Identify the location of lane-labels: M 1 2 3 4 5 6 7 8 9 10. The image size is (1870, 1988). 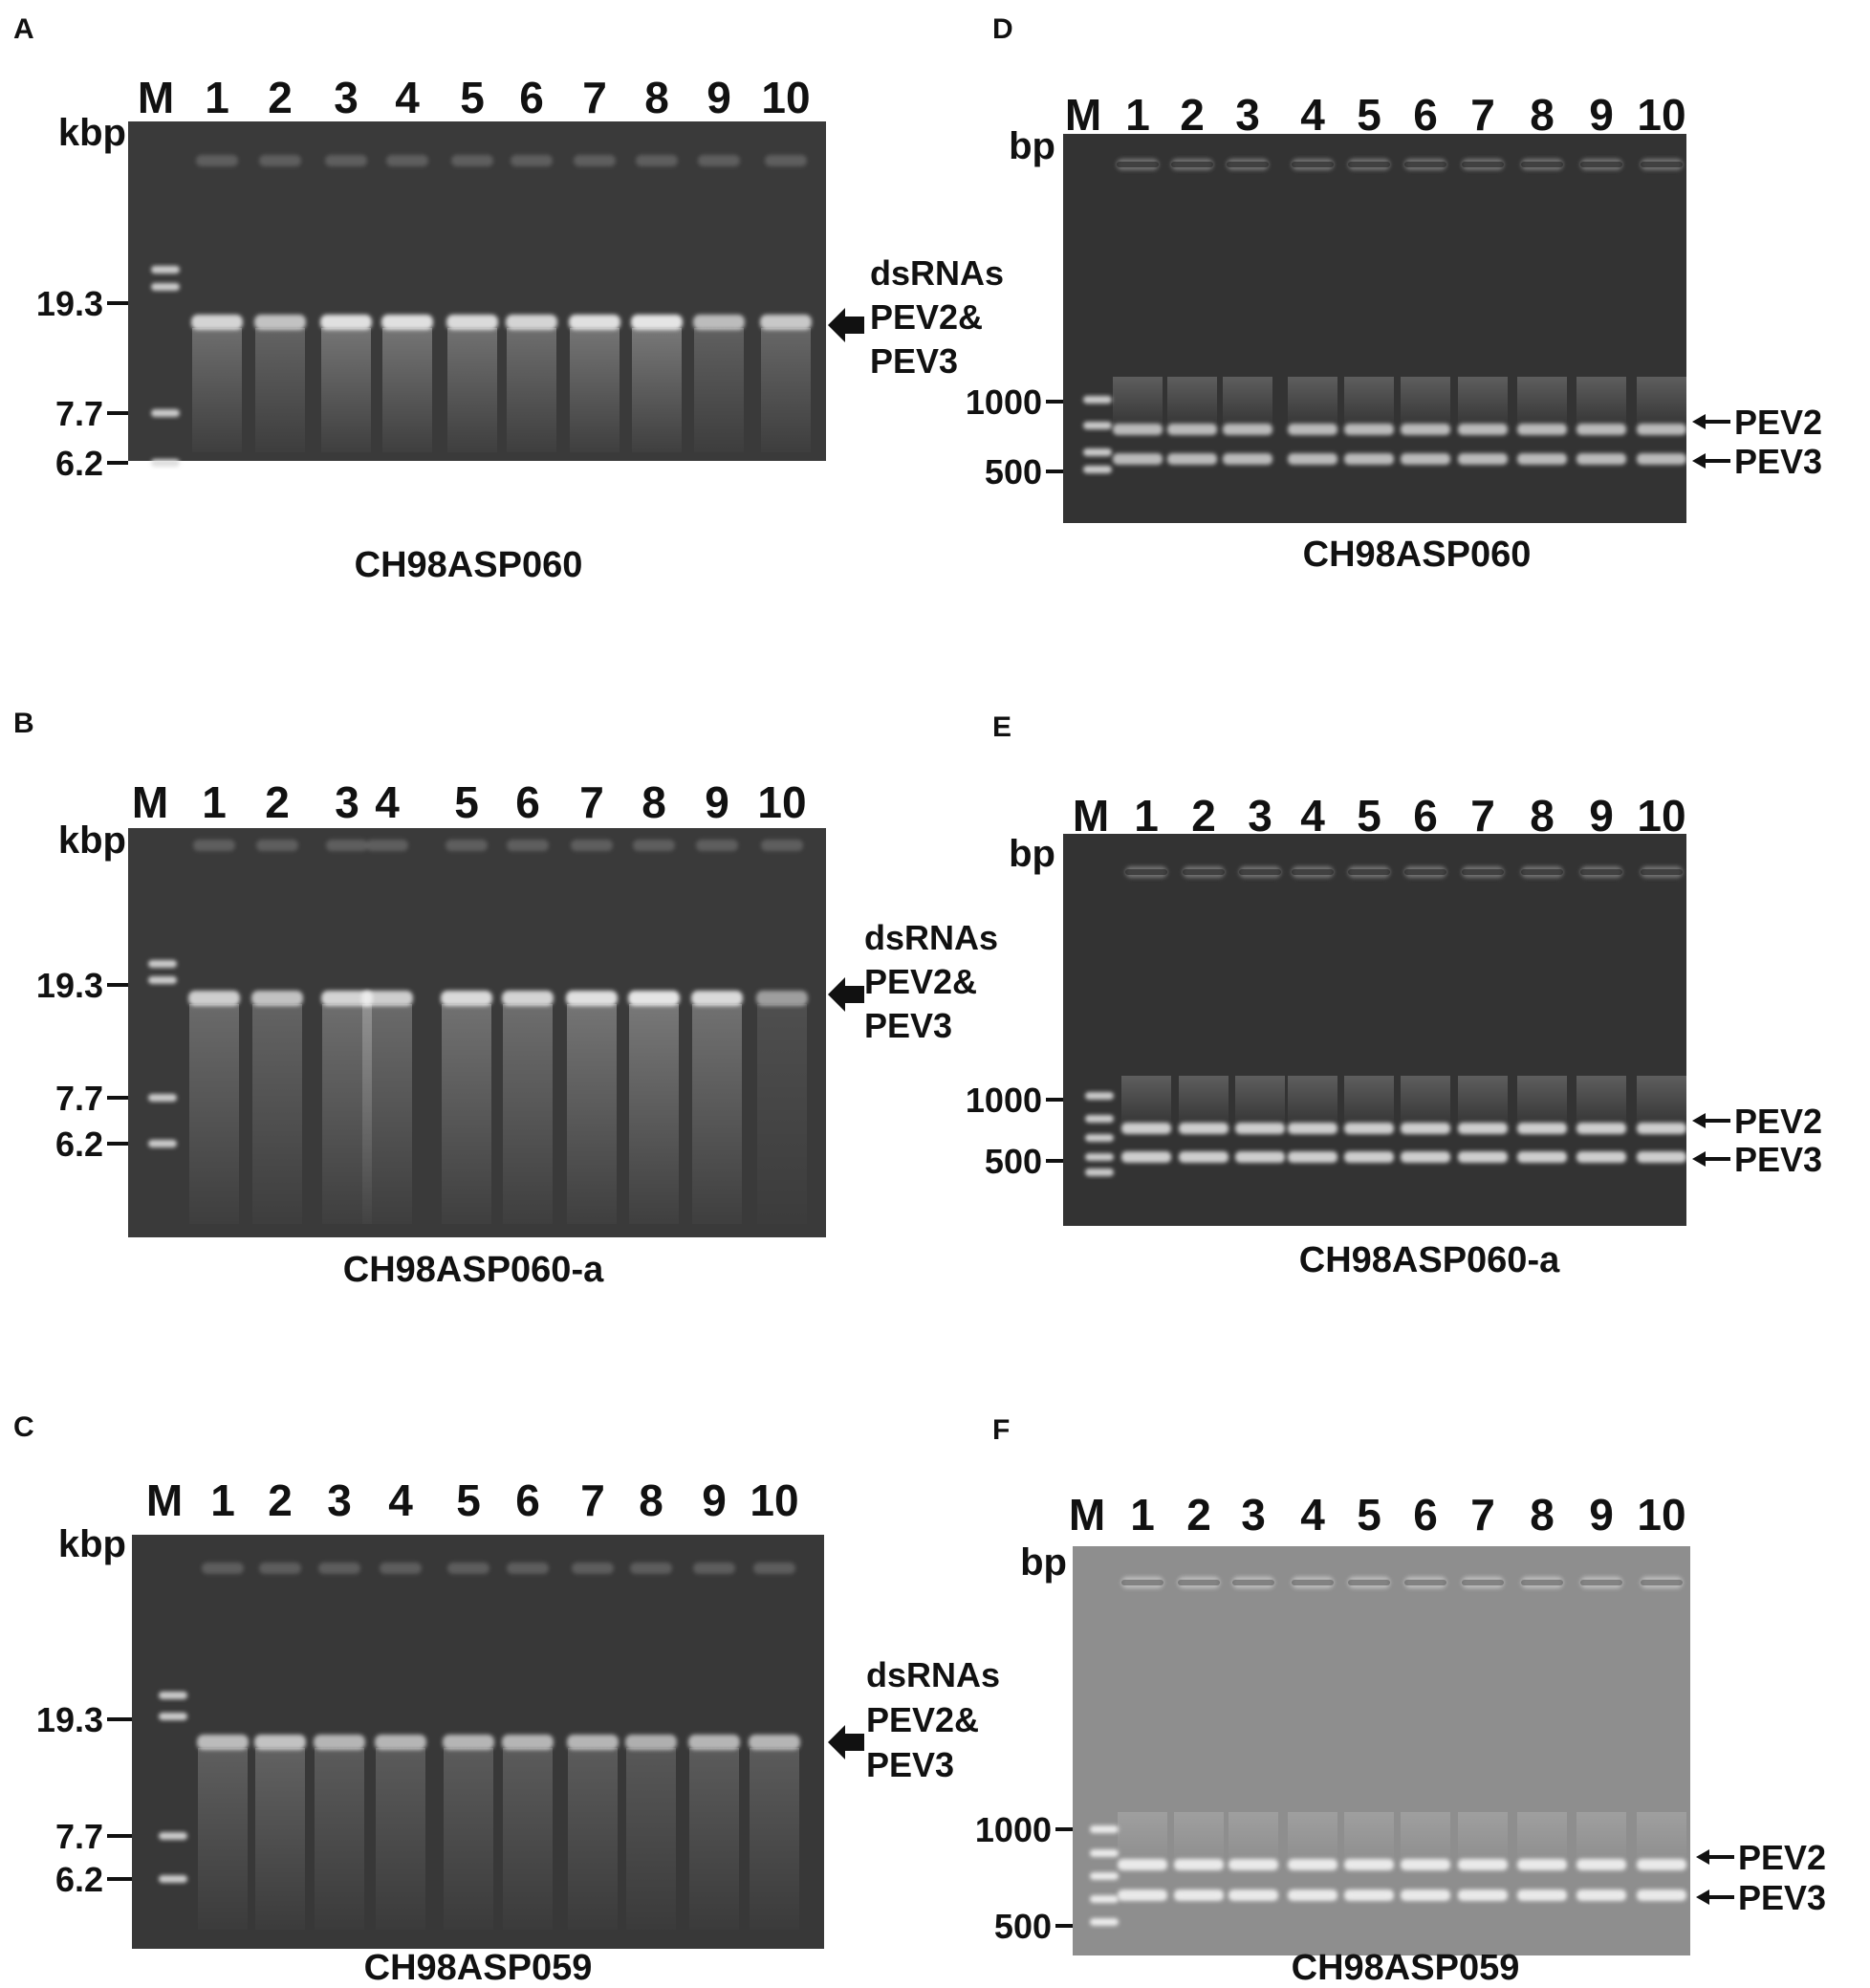
(474, 98).